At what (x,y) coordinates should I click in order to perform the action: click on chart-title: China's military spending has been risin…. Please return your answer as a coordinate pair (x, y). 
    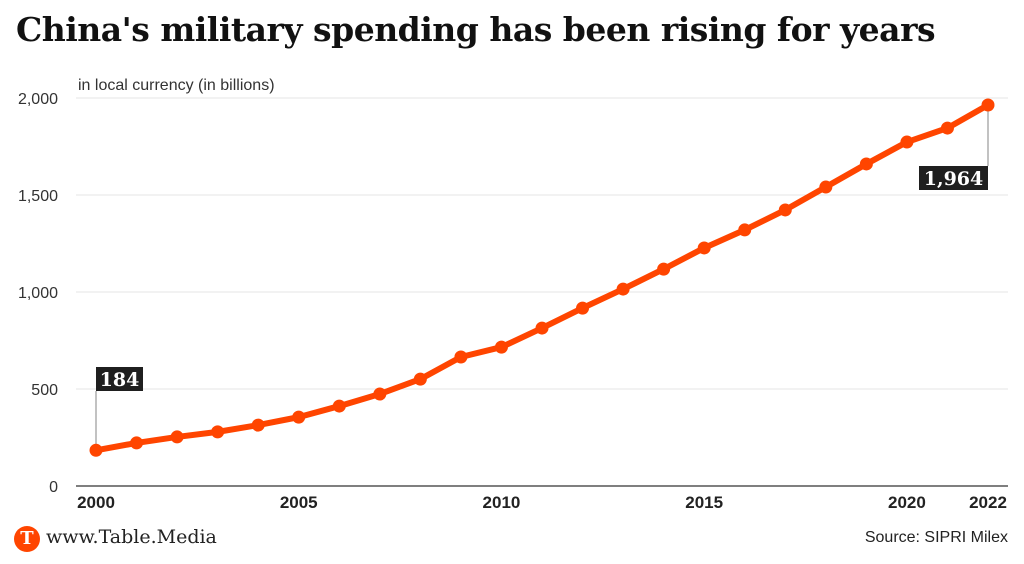
    Looking at the image, I should click on (476, 29).